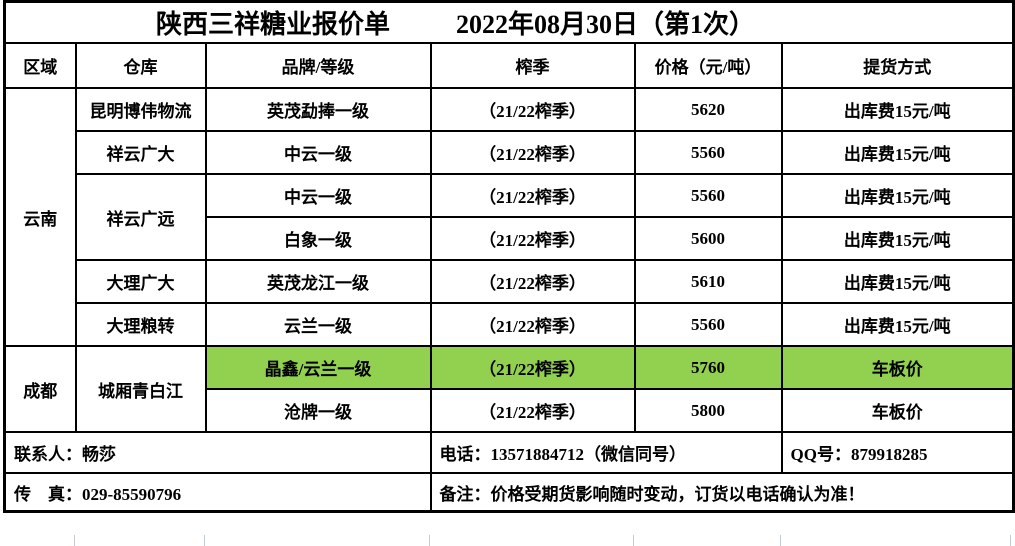 The image size is (1015, 546). Describe the element at coordinates (140, 65) in the screenshot. I see `header-warehouse: 仓库` at that location.